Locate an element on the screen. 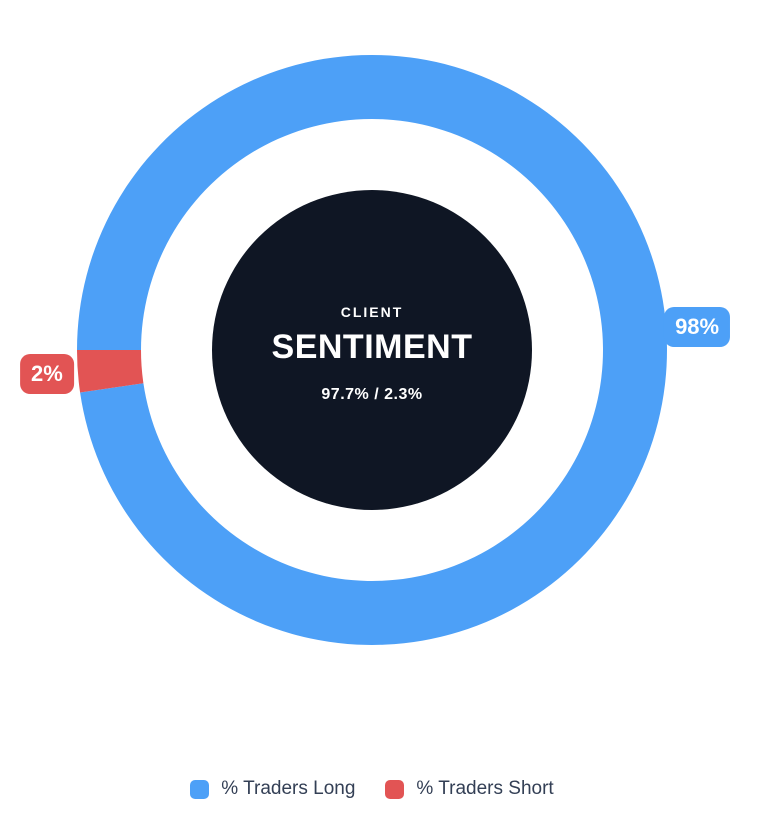 The width and height of the screenshot is (772, 817). center-title-label: SENTIMENT is located at coordinates (372, 347).